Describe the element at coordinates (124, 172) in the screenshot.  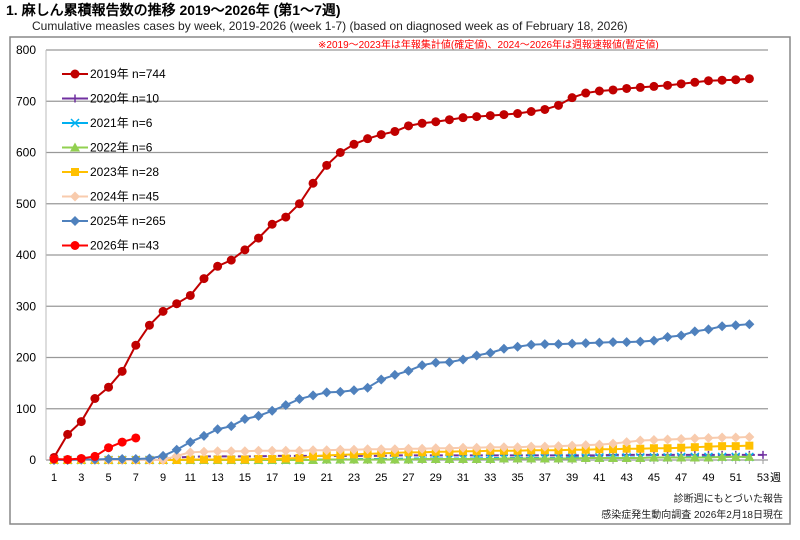
I see `legend-label: 2023年 n=28` at that location.